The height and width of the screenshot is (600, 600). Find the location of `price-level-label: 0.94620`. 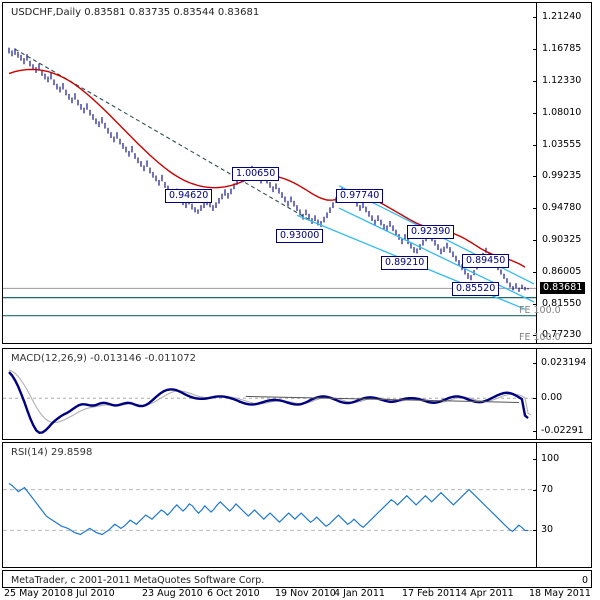

price-level-label: 0.94620 is located at coordinates (189, 196).